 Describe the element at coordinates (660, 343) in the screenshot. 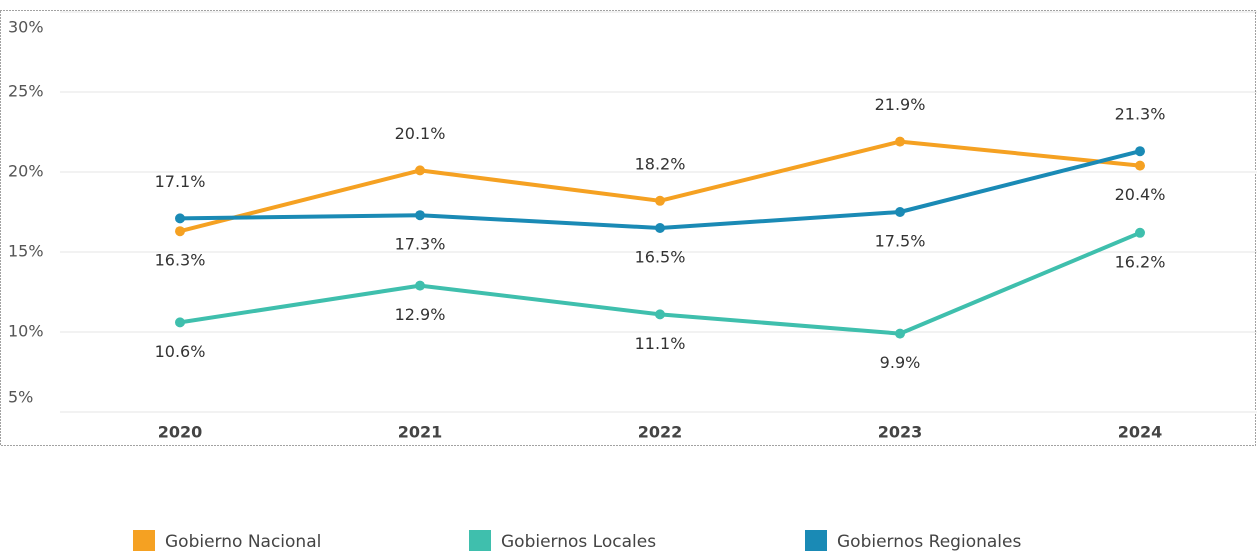

I see `data-label: 11.1%` at that location.